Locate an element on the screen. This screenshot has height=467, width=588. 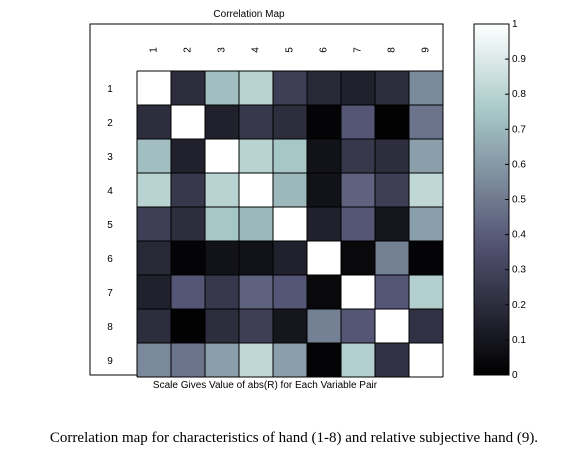
row-label: 9 is located at coordinates (110, 361).